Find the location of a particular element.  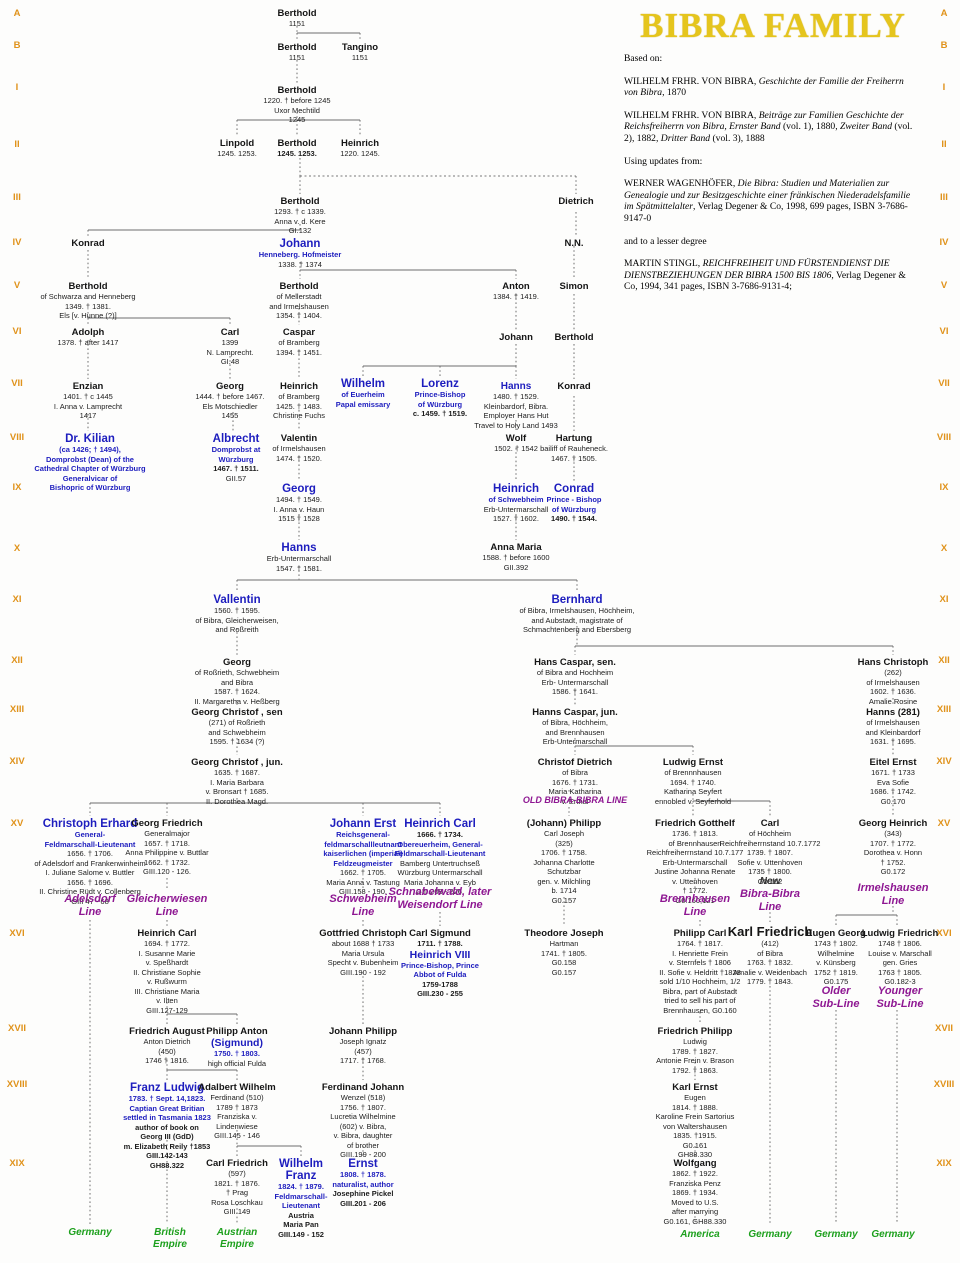

person-detail: v. Sternfels † 1806 is located at coordinates (700, 962).